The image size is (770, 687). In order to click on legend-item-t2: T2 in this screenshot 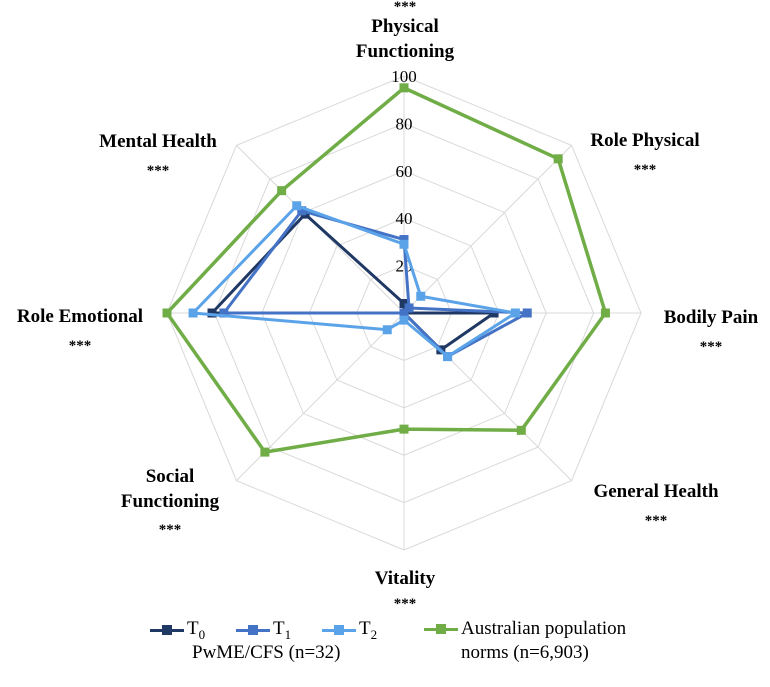, I will do `click(349, 630)`.